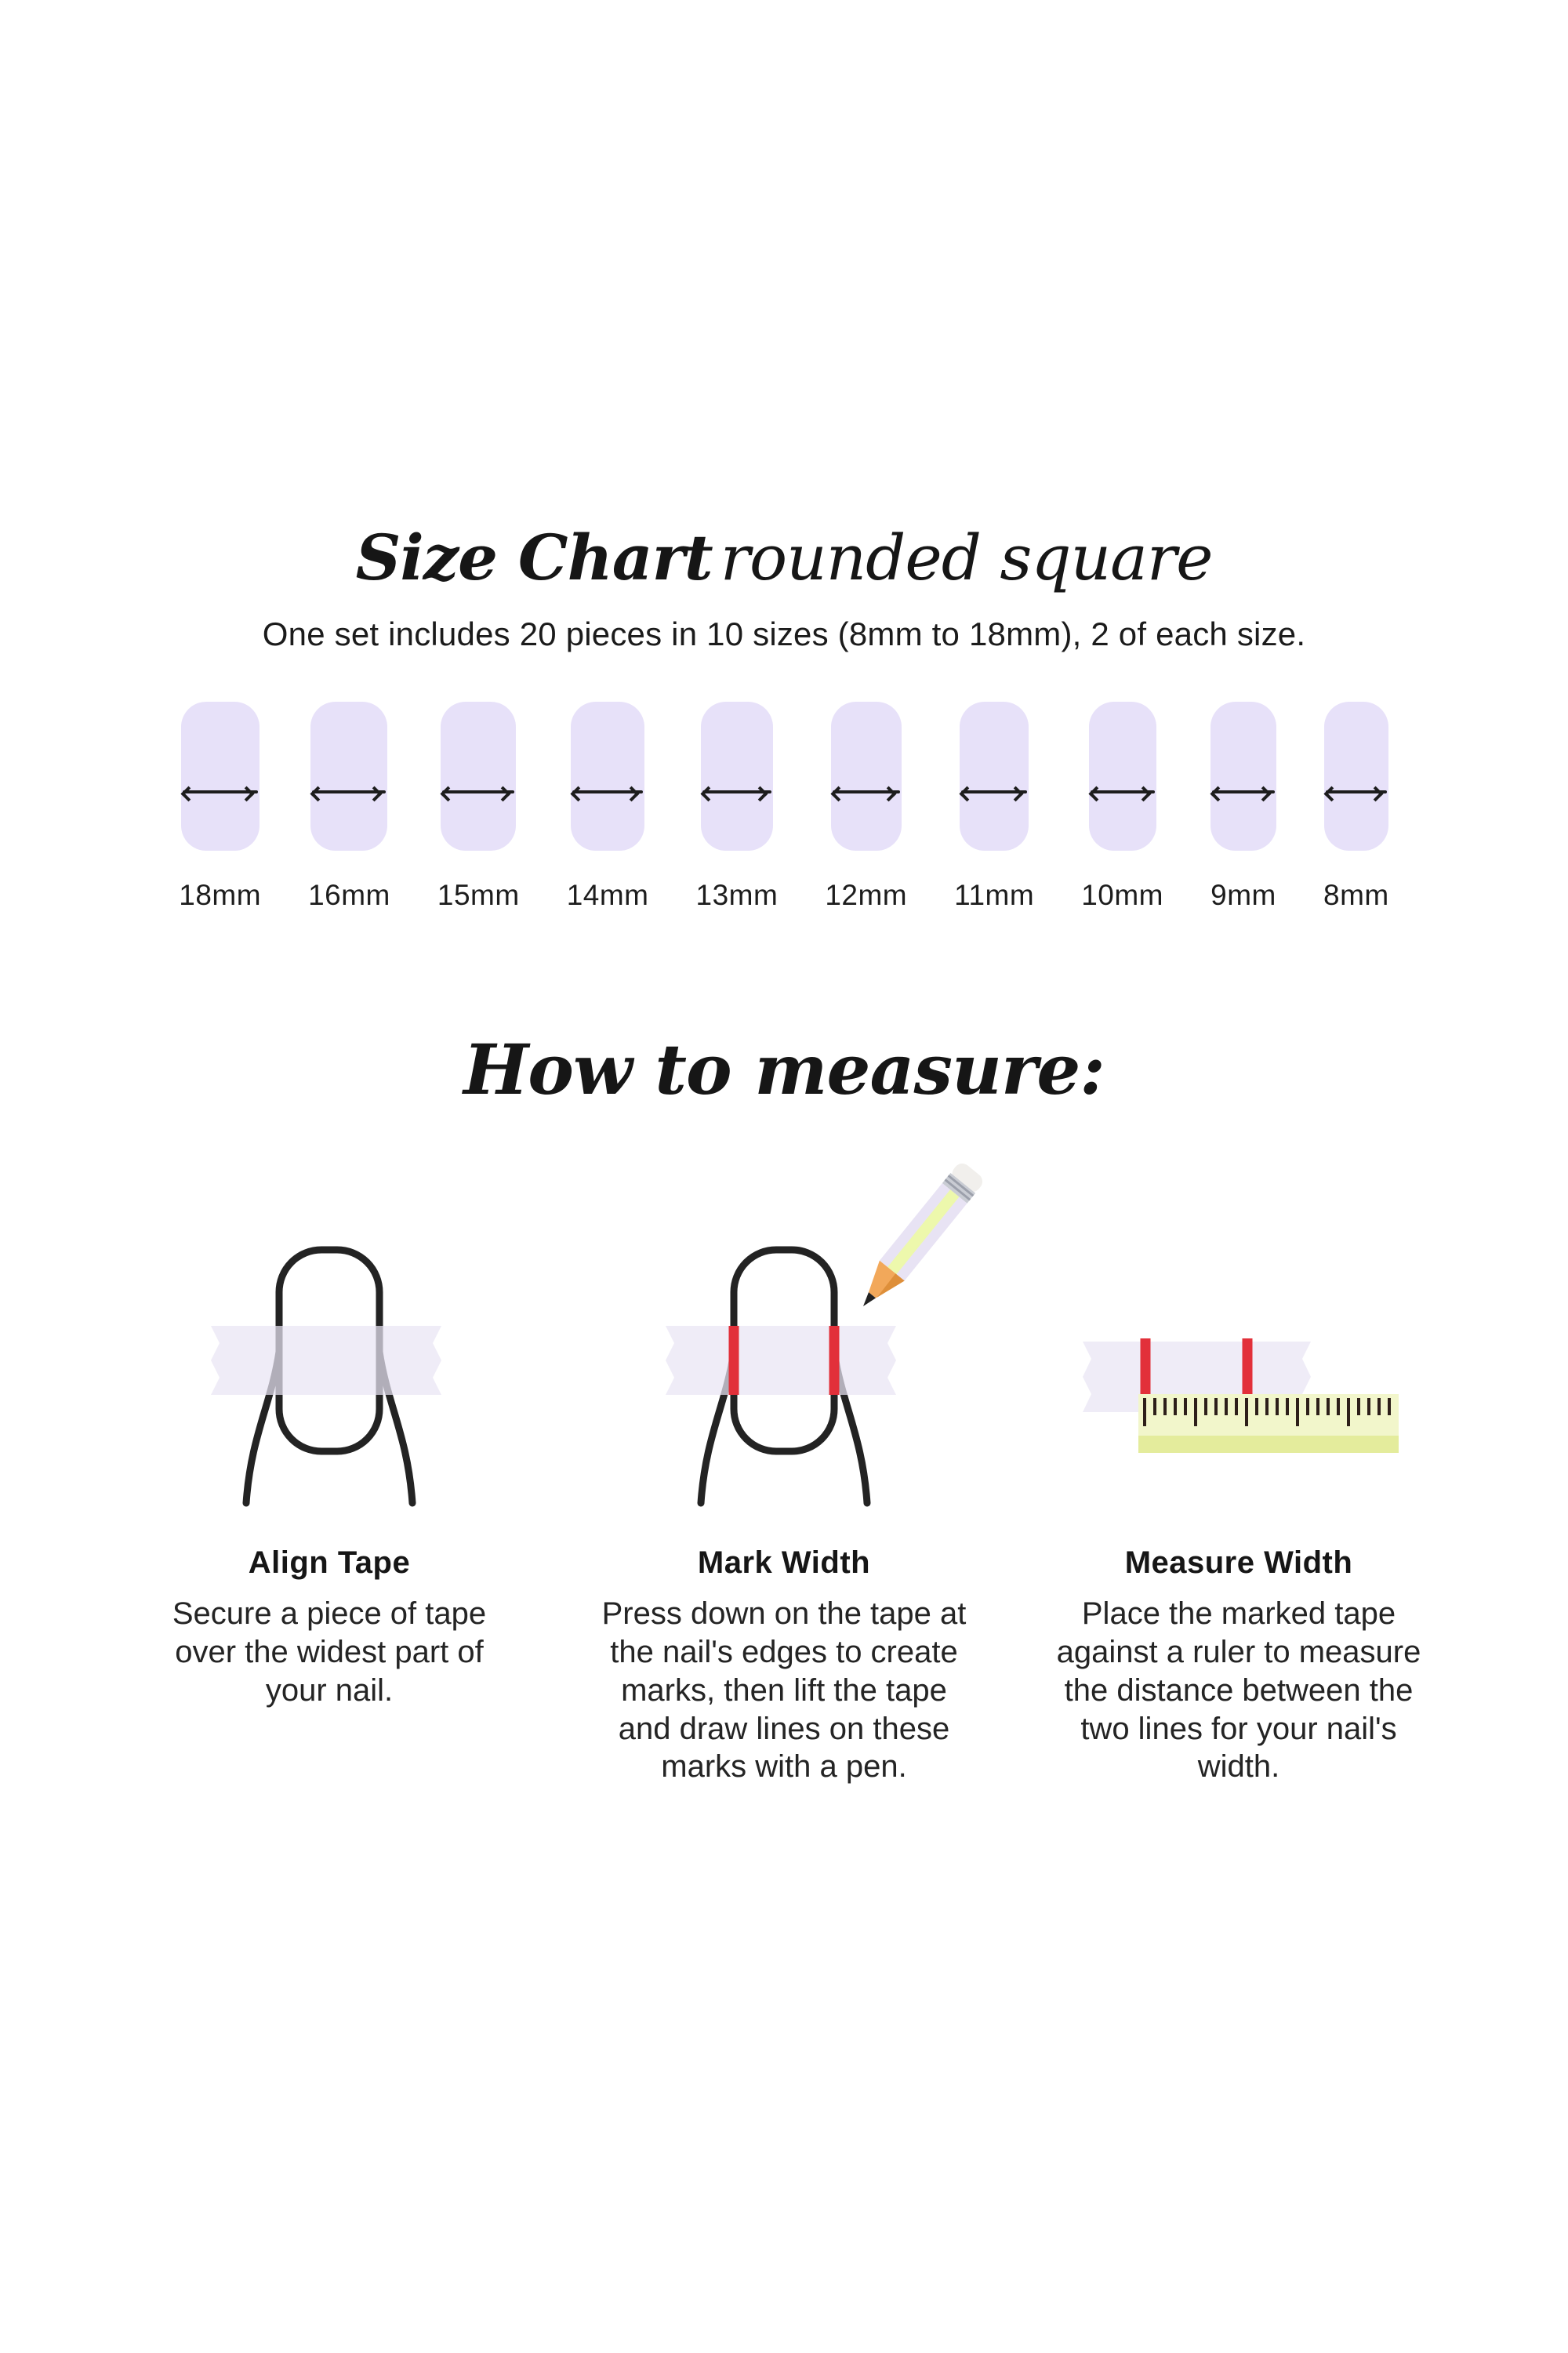 The image size is (1568, 2353). I want to click on page-title: Size Chart rounded square, so click(784, 558).